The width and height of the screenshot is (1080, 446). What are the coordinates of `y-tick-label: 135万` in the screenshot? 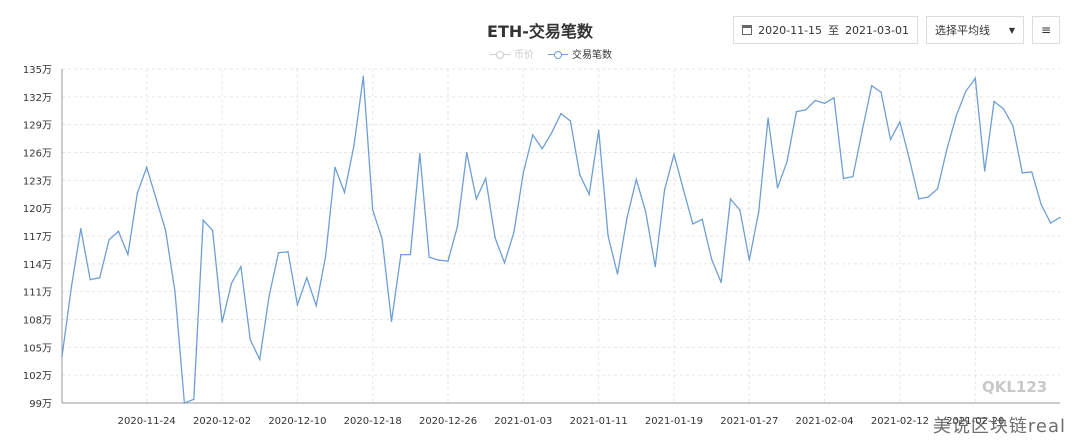 It's located at (37, 70).